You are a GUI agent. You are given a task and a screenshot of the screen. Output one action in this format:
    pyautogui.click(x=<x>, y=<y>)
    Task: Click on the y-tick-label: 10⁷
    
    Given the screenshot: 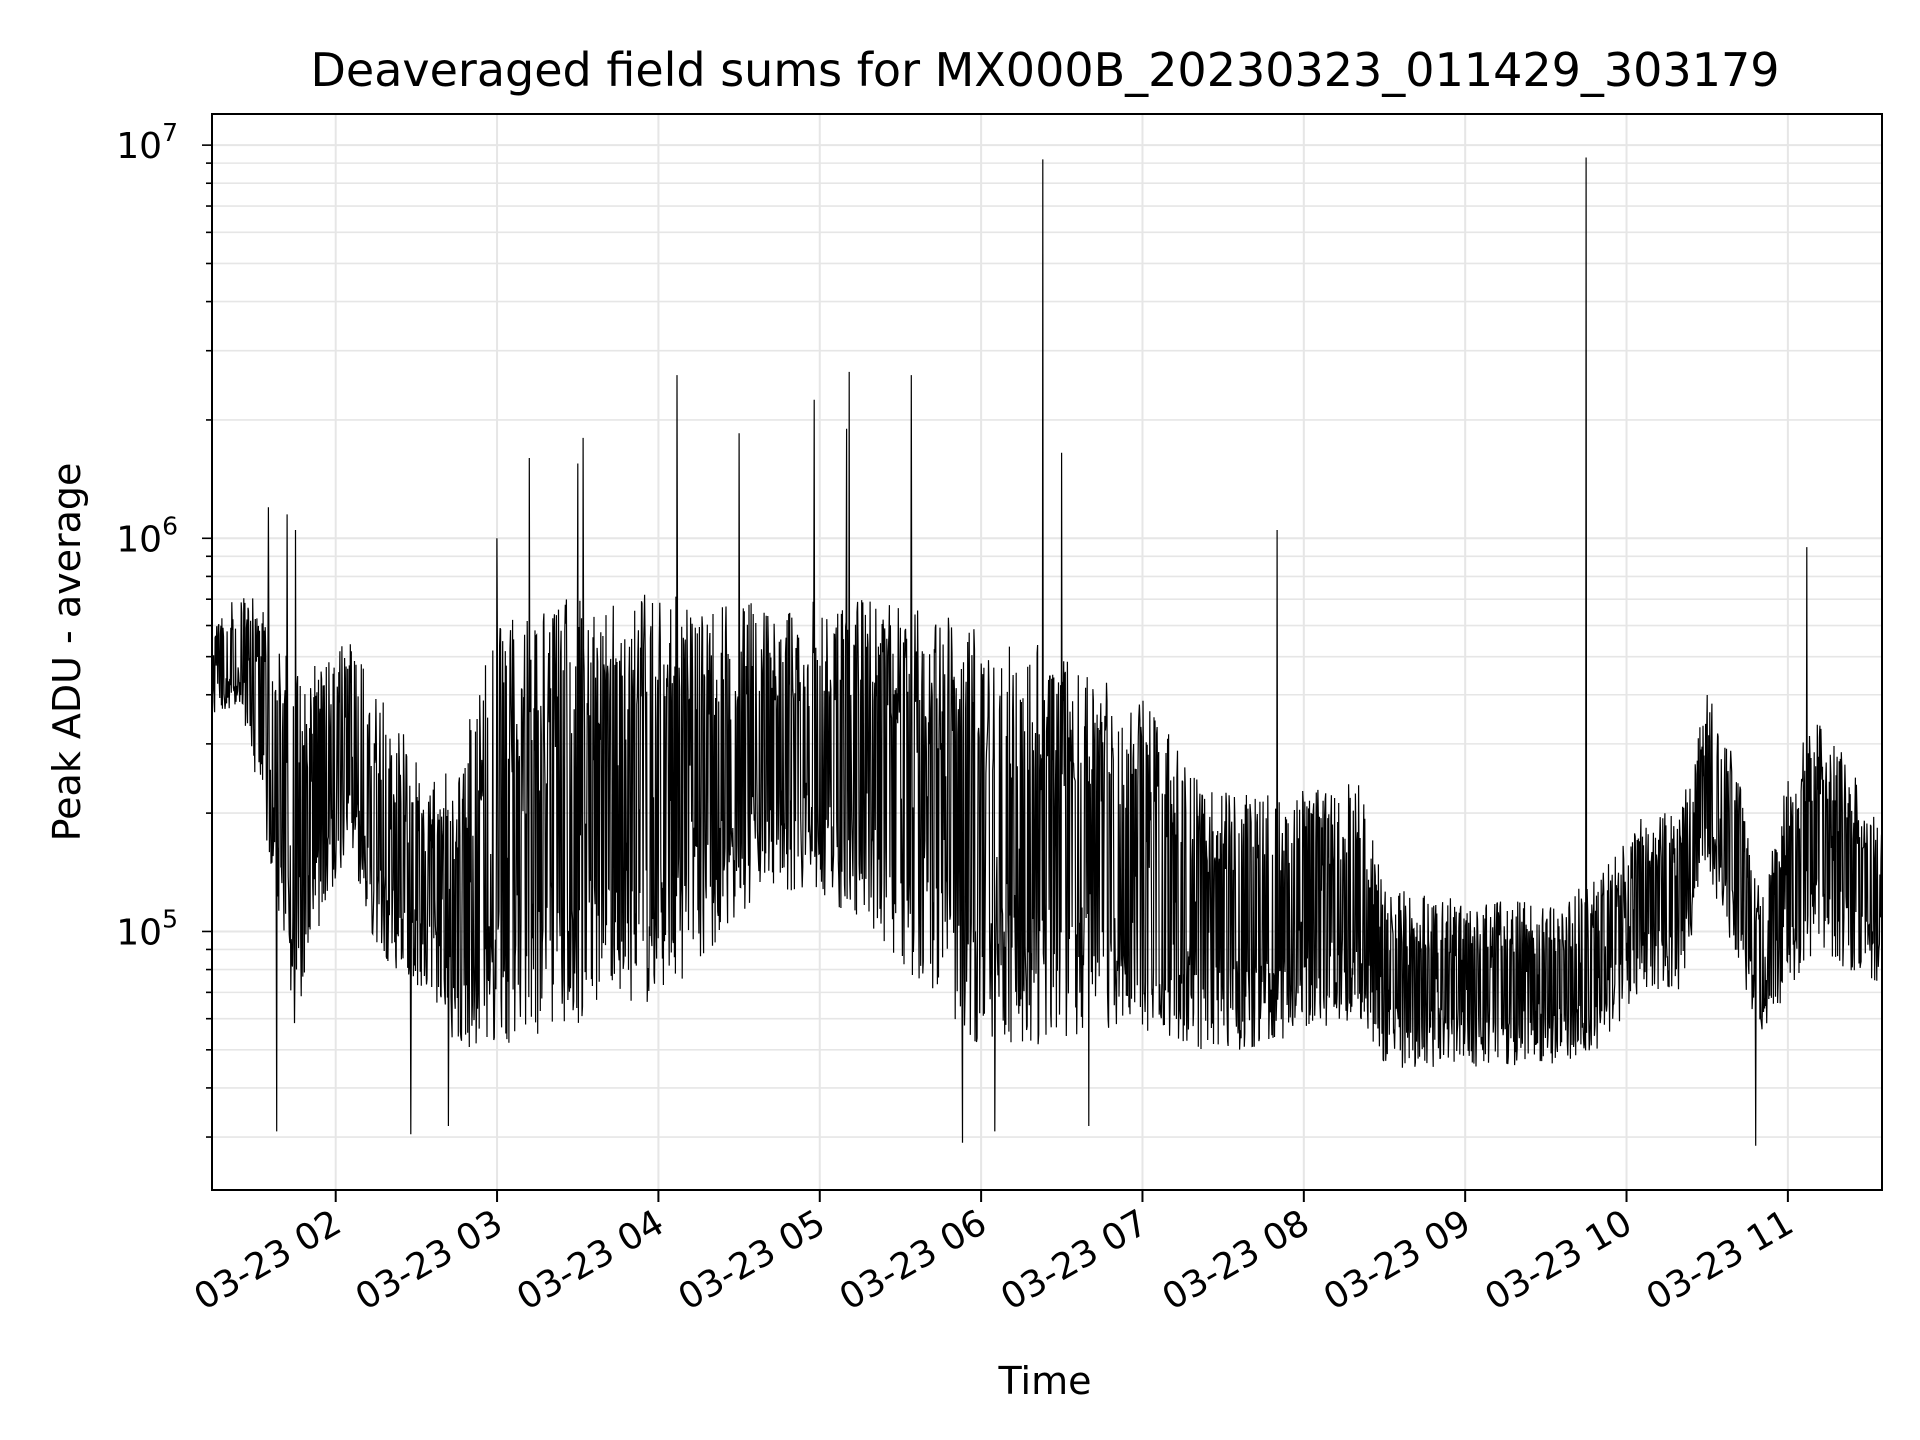 What is the action you would take?
    pyautogui.click(x=147, y=142)
    